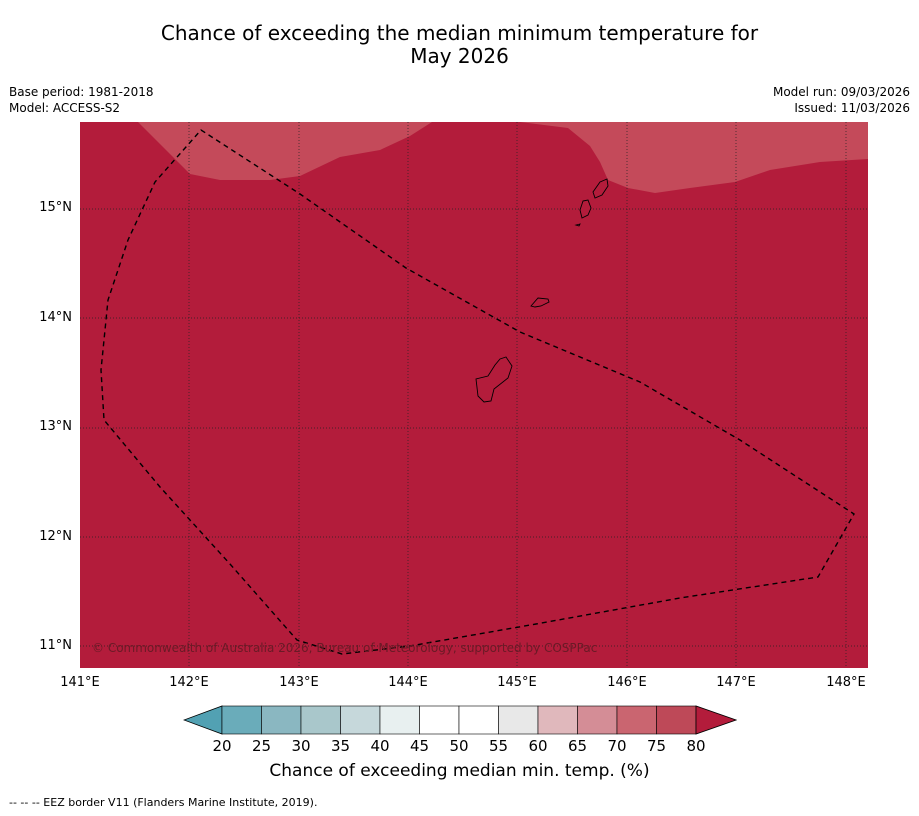 The height and width of the screenshot is (816, 919). What do you see at coordinates (696, 746) in the screenshot?
I see `colorbar-tick-label: 80` at bounding box center [696, 746].